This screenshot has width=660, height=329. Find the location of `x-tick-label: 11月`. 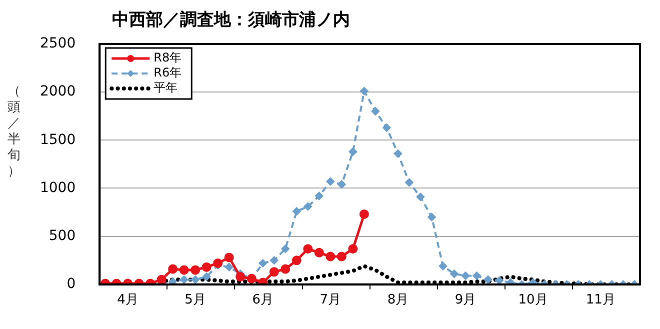

x-tick-label: 11月 is located at coordinates (601, 300).